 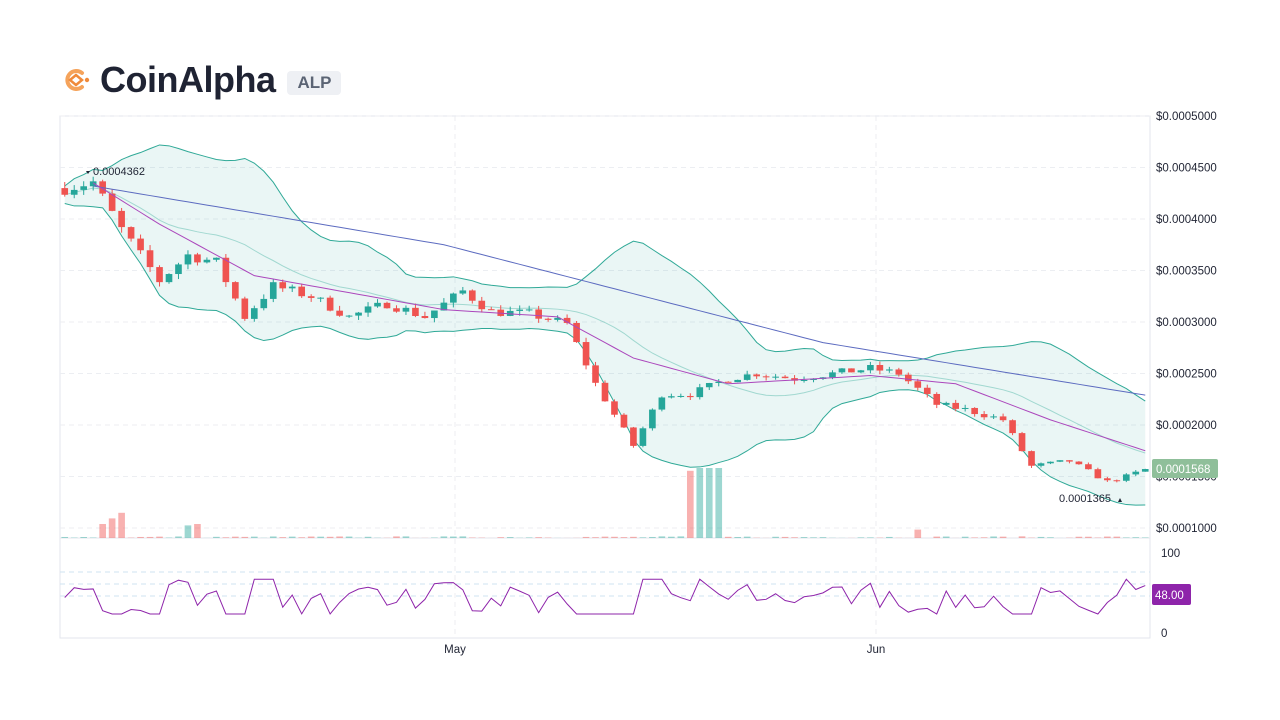 What do you see at coordinates (1186, 169) in the screenshot?
I see `price-tick-label: $0.0004500` at bounding box center [1186, 169].